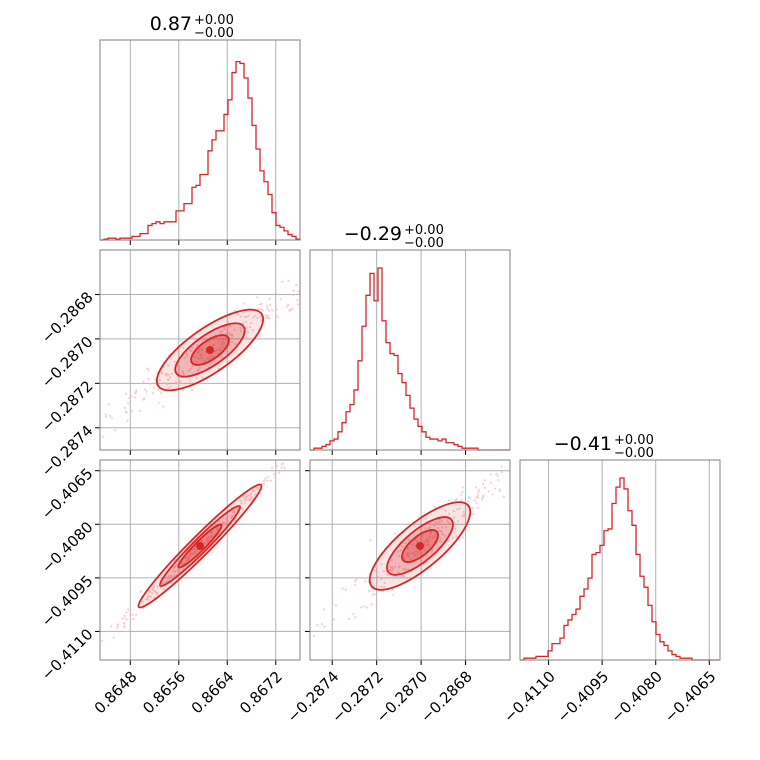 The image size is (760, 760). What do you see at coordinates (213, 693) in the screenshot?
I see `x-tick-label: 0.8664` at bounding box center [213, 693].